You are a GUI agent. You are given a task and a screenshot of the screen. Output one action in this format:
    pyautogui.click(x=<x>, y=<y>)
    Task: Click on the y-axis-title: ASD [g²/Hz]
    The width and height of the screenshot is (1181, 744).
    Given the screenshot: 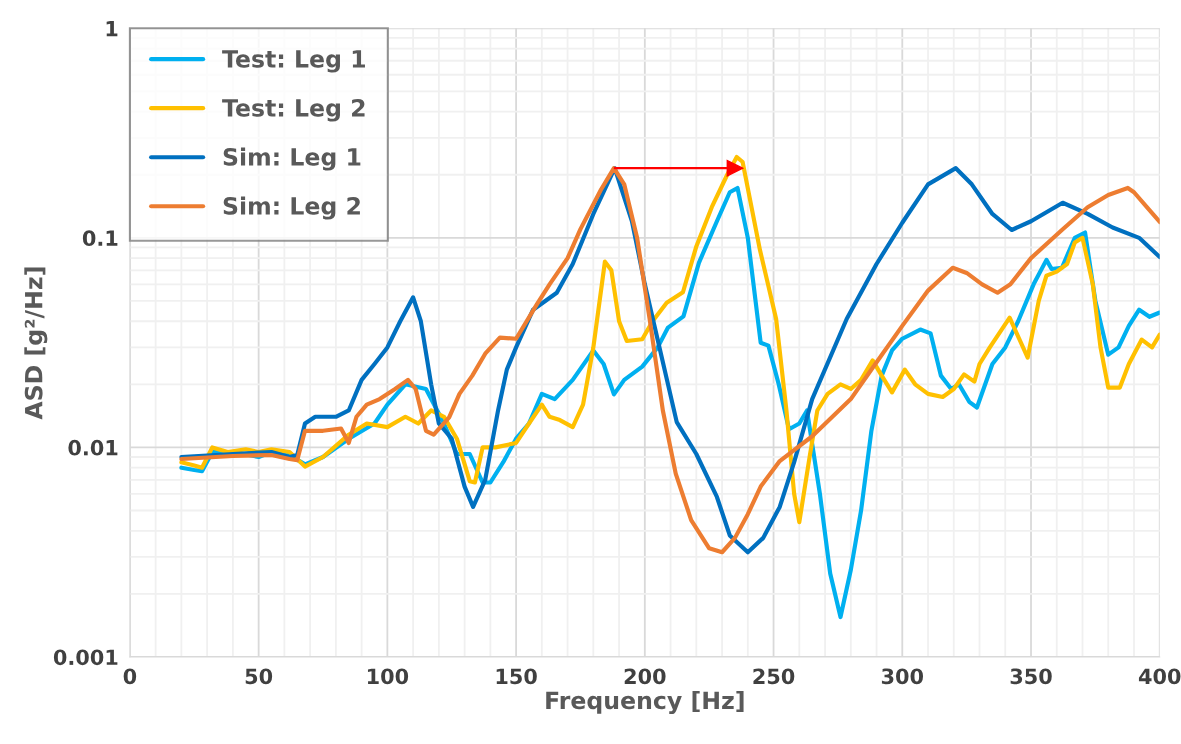 What is the action you would take?
    pyautogui.click(x=36, y=343)
    